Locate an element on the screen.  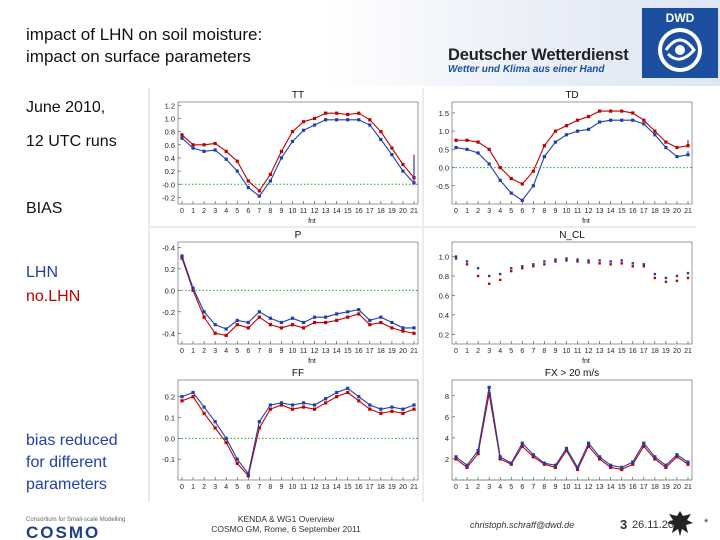
runs-label: 12 UTC runs is located at coordinates (71, 141).